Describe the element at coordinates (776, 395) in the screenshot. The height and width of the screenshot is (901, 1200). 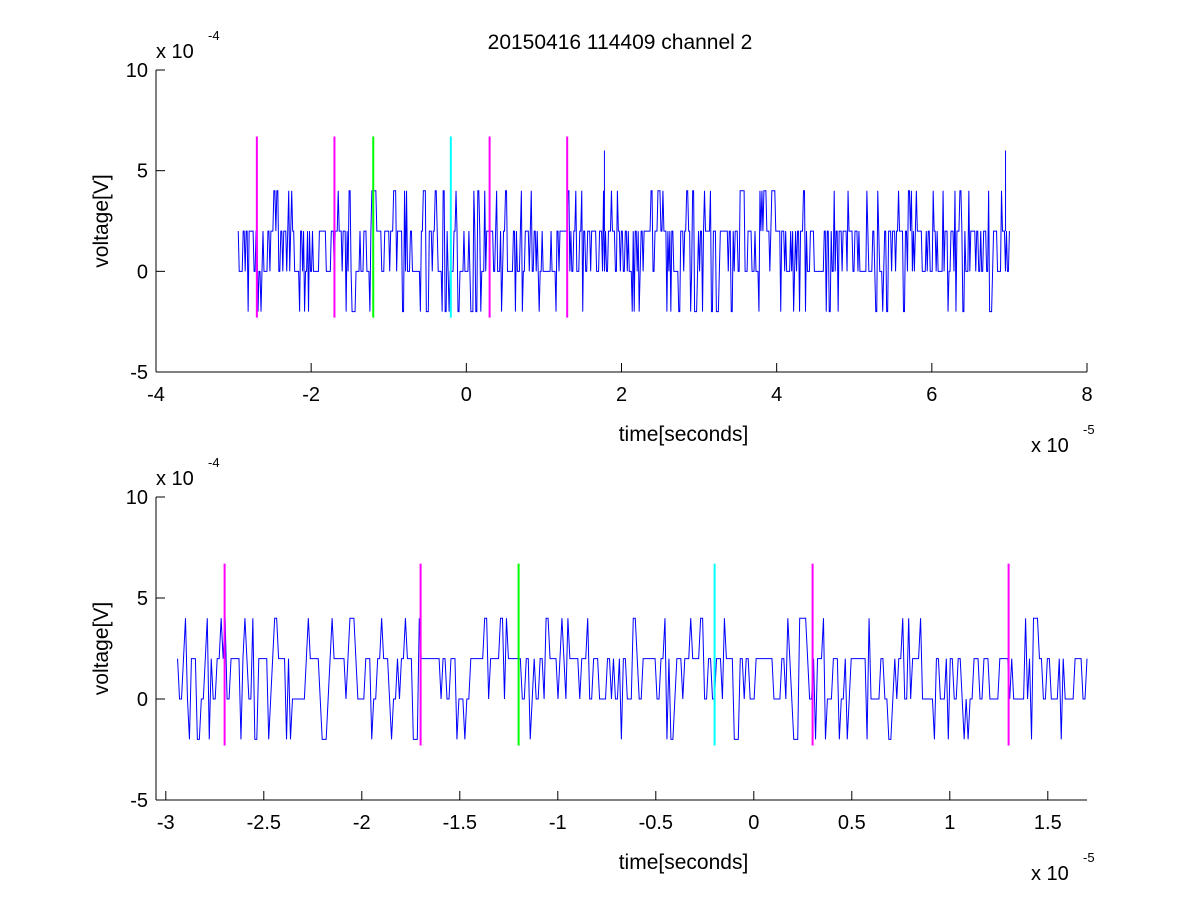
I see `x-tick-label: 4` at that location.